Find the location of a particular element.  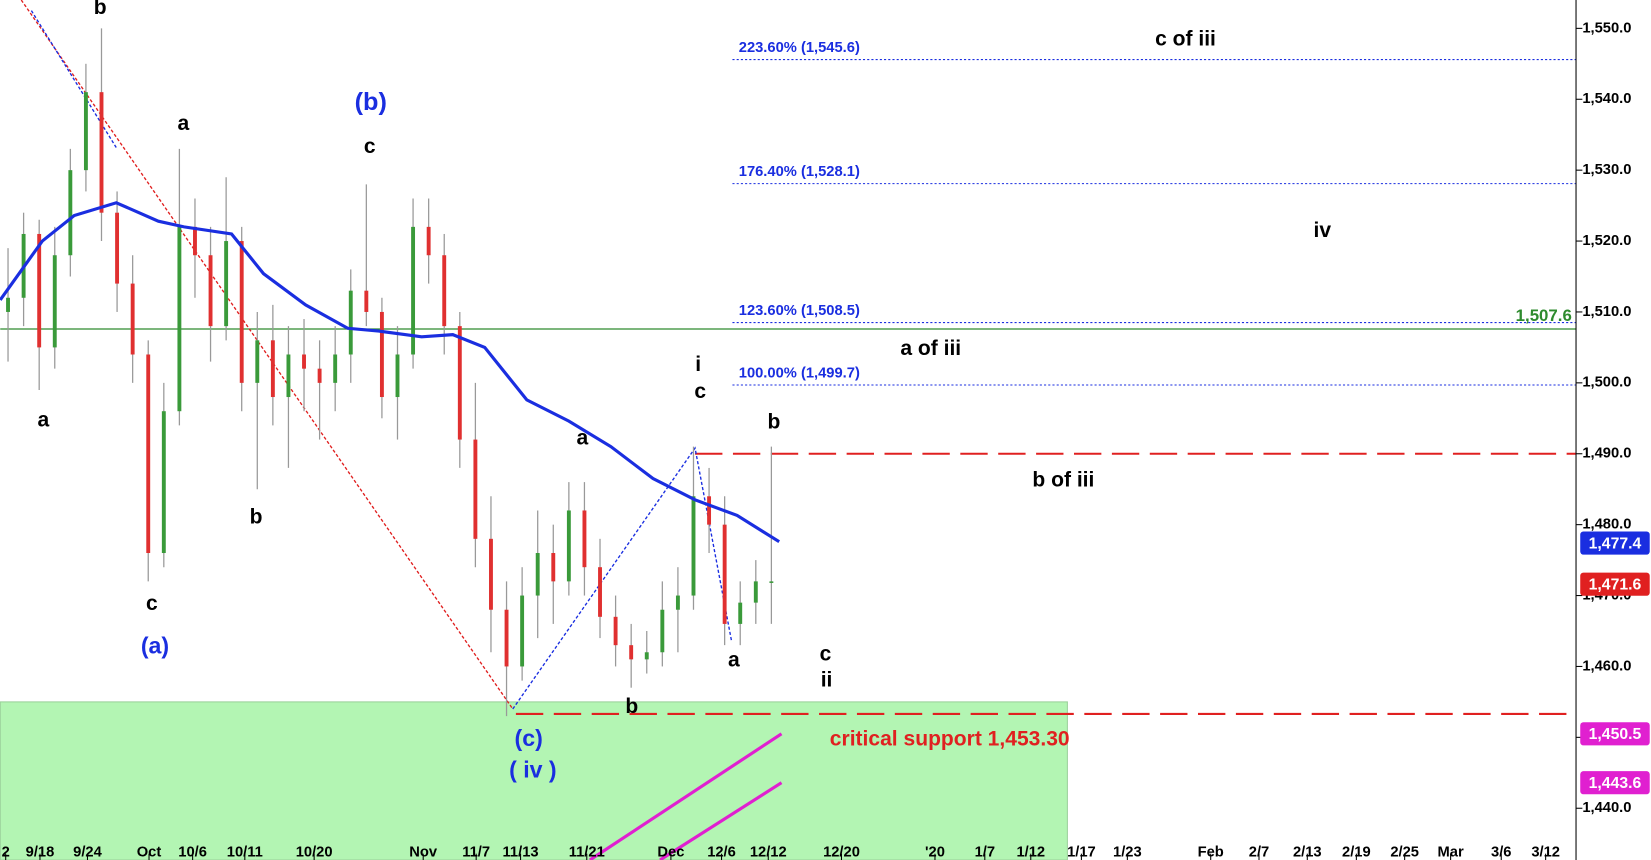

x-tick-label: 1/7 is located at coordinates (985, 852).